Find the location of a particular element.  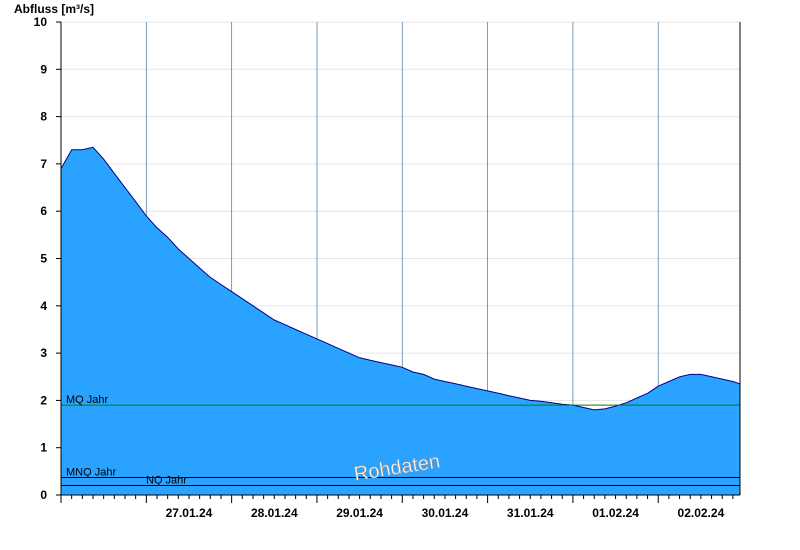

x-tick-label: 31.01.24 is located at coordinates (530, 513).